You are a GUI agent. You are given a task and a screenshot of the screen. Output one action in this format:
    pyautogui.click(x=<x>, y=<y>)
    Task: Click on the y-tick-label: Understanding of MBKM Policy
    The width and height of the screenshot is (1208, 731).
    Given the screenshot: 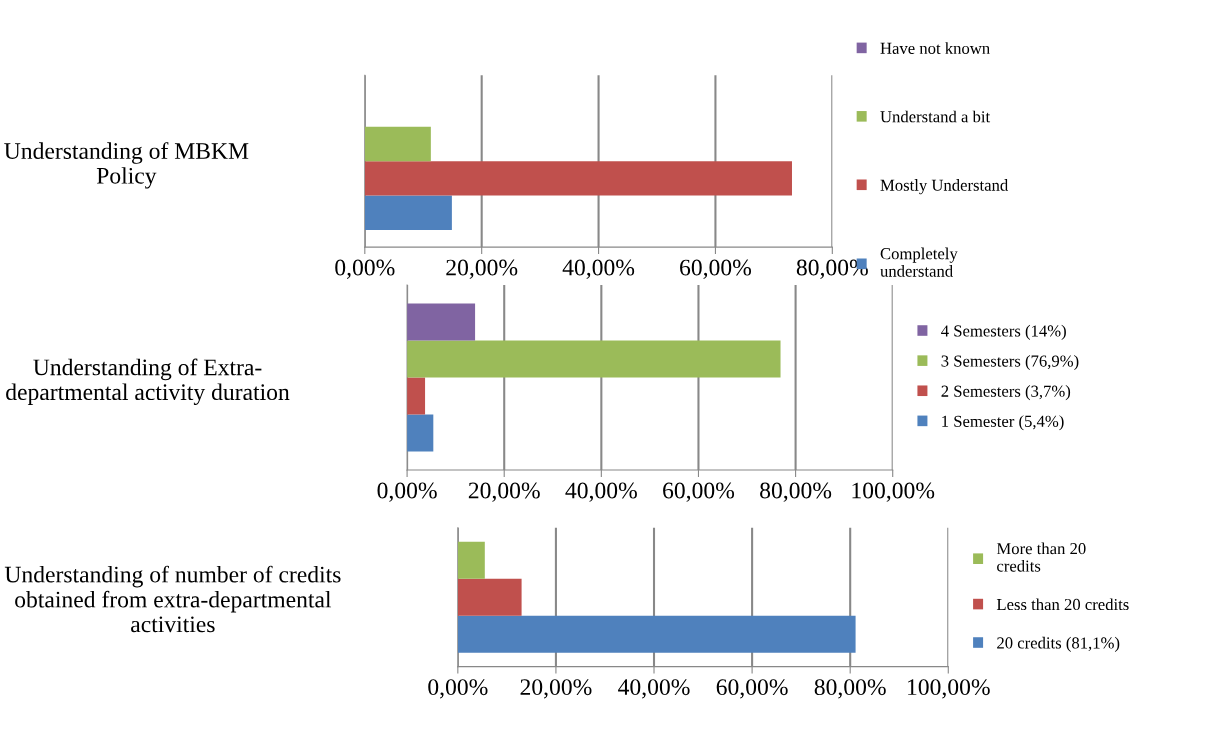 What is the action you would take?
    pyautogui.click(x=126, y=165)
    